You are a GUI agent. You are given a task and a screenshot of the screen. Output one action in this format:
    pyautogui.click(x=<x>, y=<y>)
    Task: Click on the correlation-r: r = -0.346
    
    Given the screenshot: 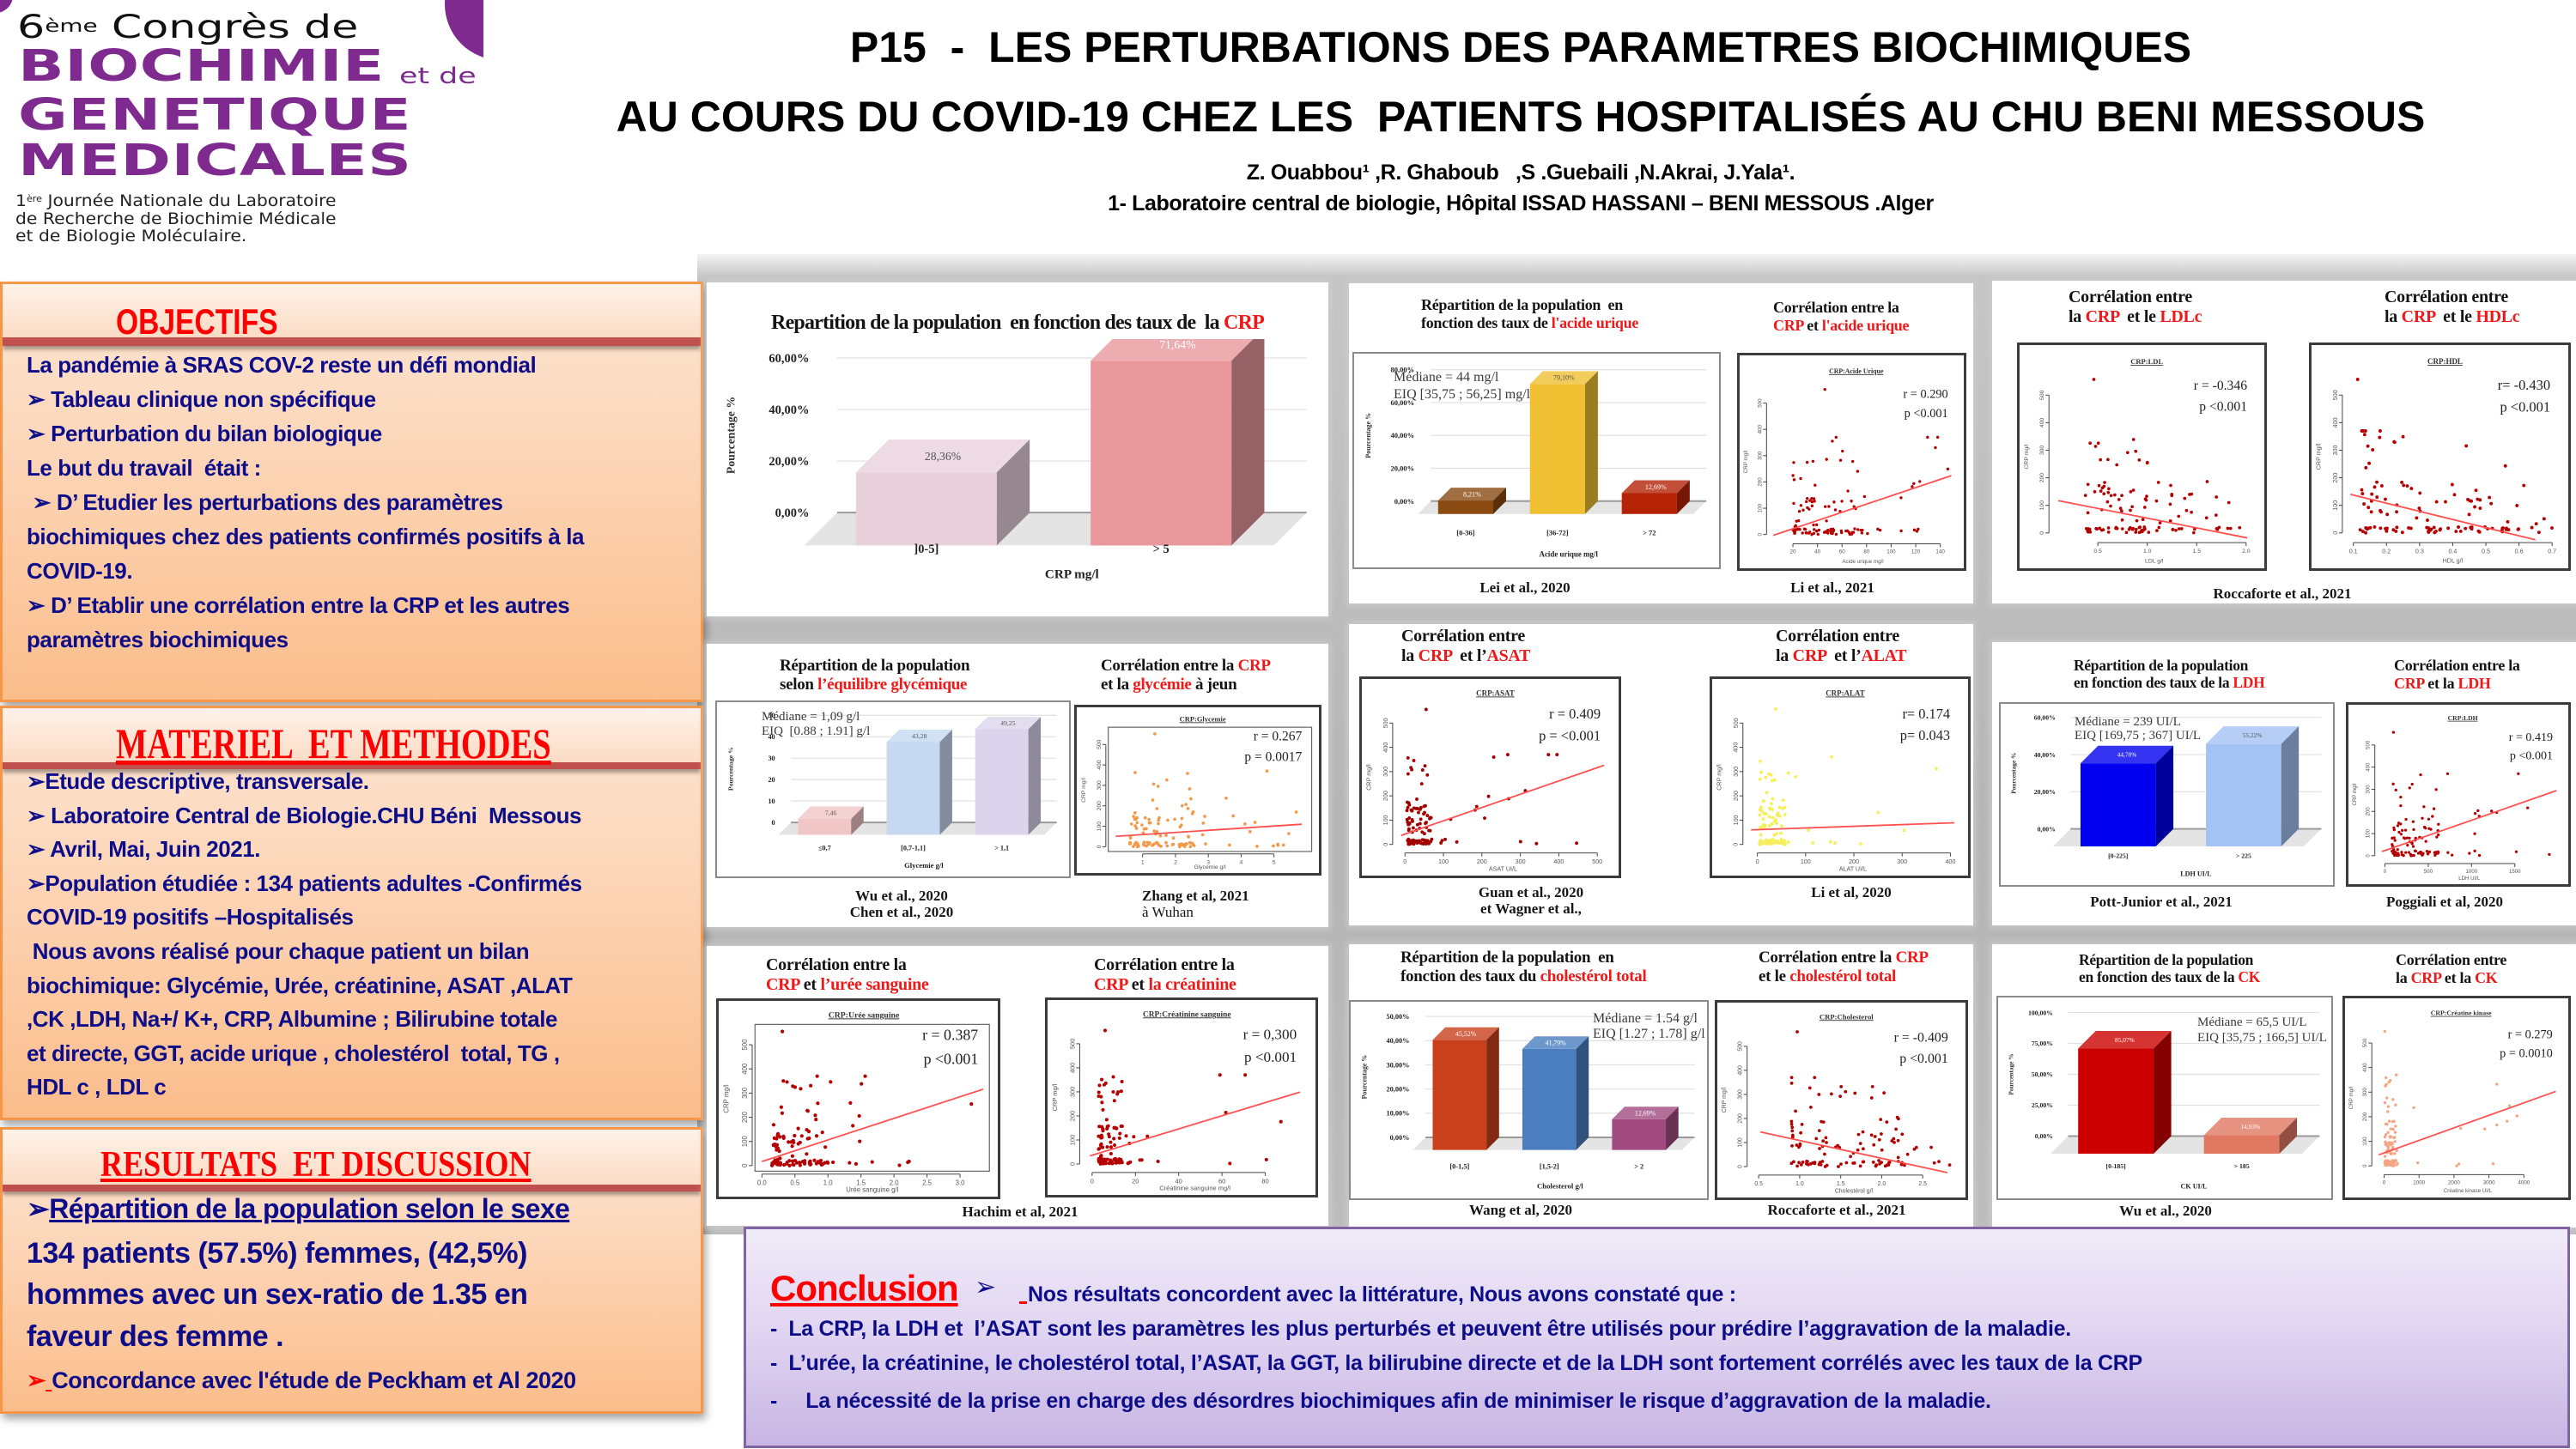 What is the action you would take?
    pyautogui.click(x=2221, y=386)
    